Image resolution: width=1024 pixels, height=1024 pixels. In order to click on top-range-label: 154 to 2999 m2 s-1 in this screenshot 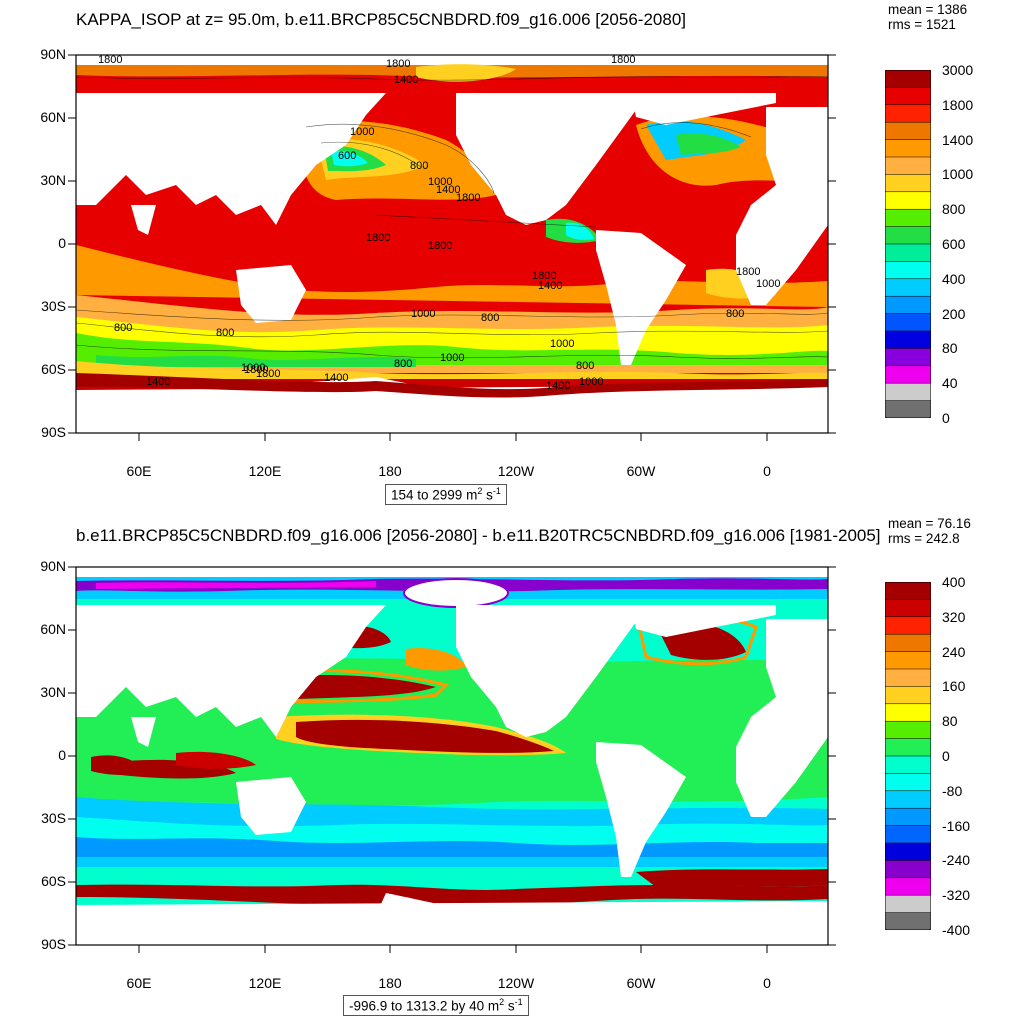, I will do `click(446, 494)`.